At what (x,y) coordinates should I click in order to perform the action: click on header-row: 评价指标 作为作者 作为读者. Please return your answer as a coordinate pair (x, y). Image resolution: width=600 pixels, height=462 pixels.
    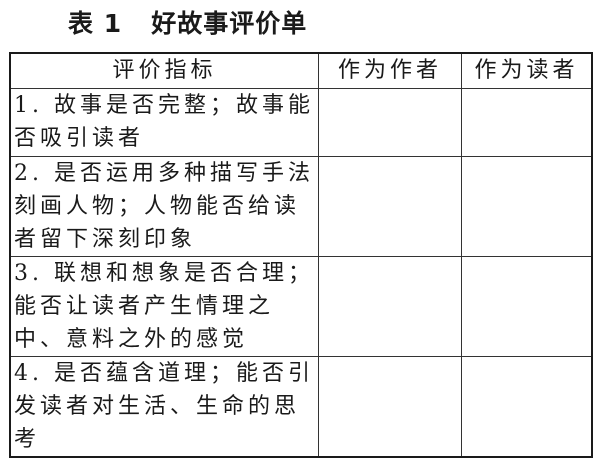
    Looking at the image, I should click on (301, 70).